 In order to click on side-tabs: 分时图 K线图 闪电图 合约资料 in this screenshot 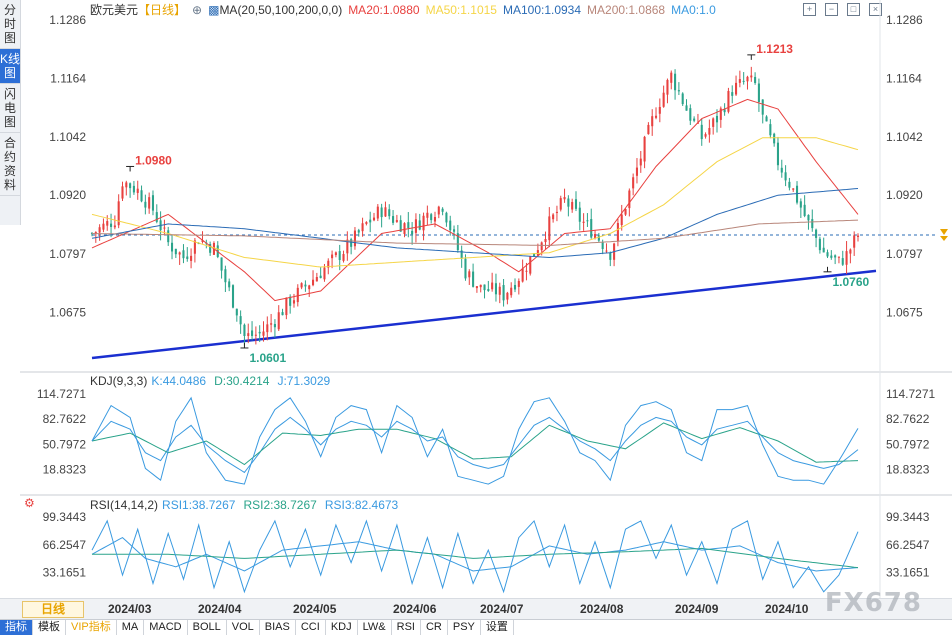, I will do `click(10, 112)`.